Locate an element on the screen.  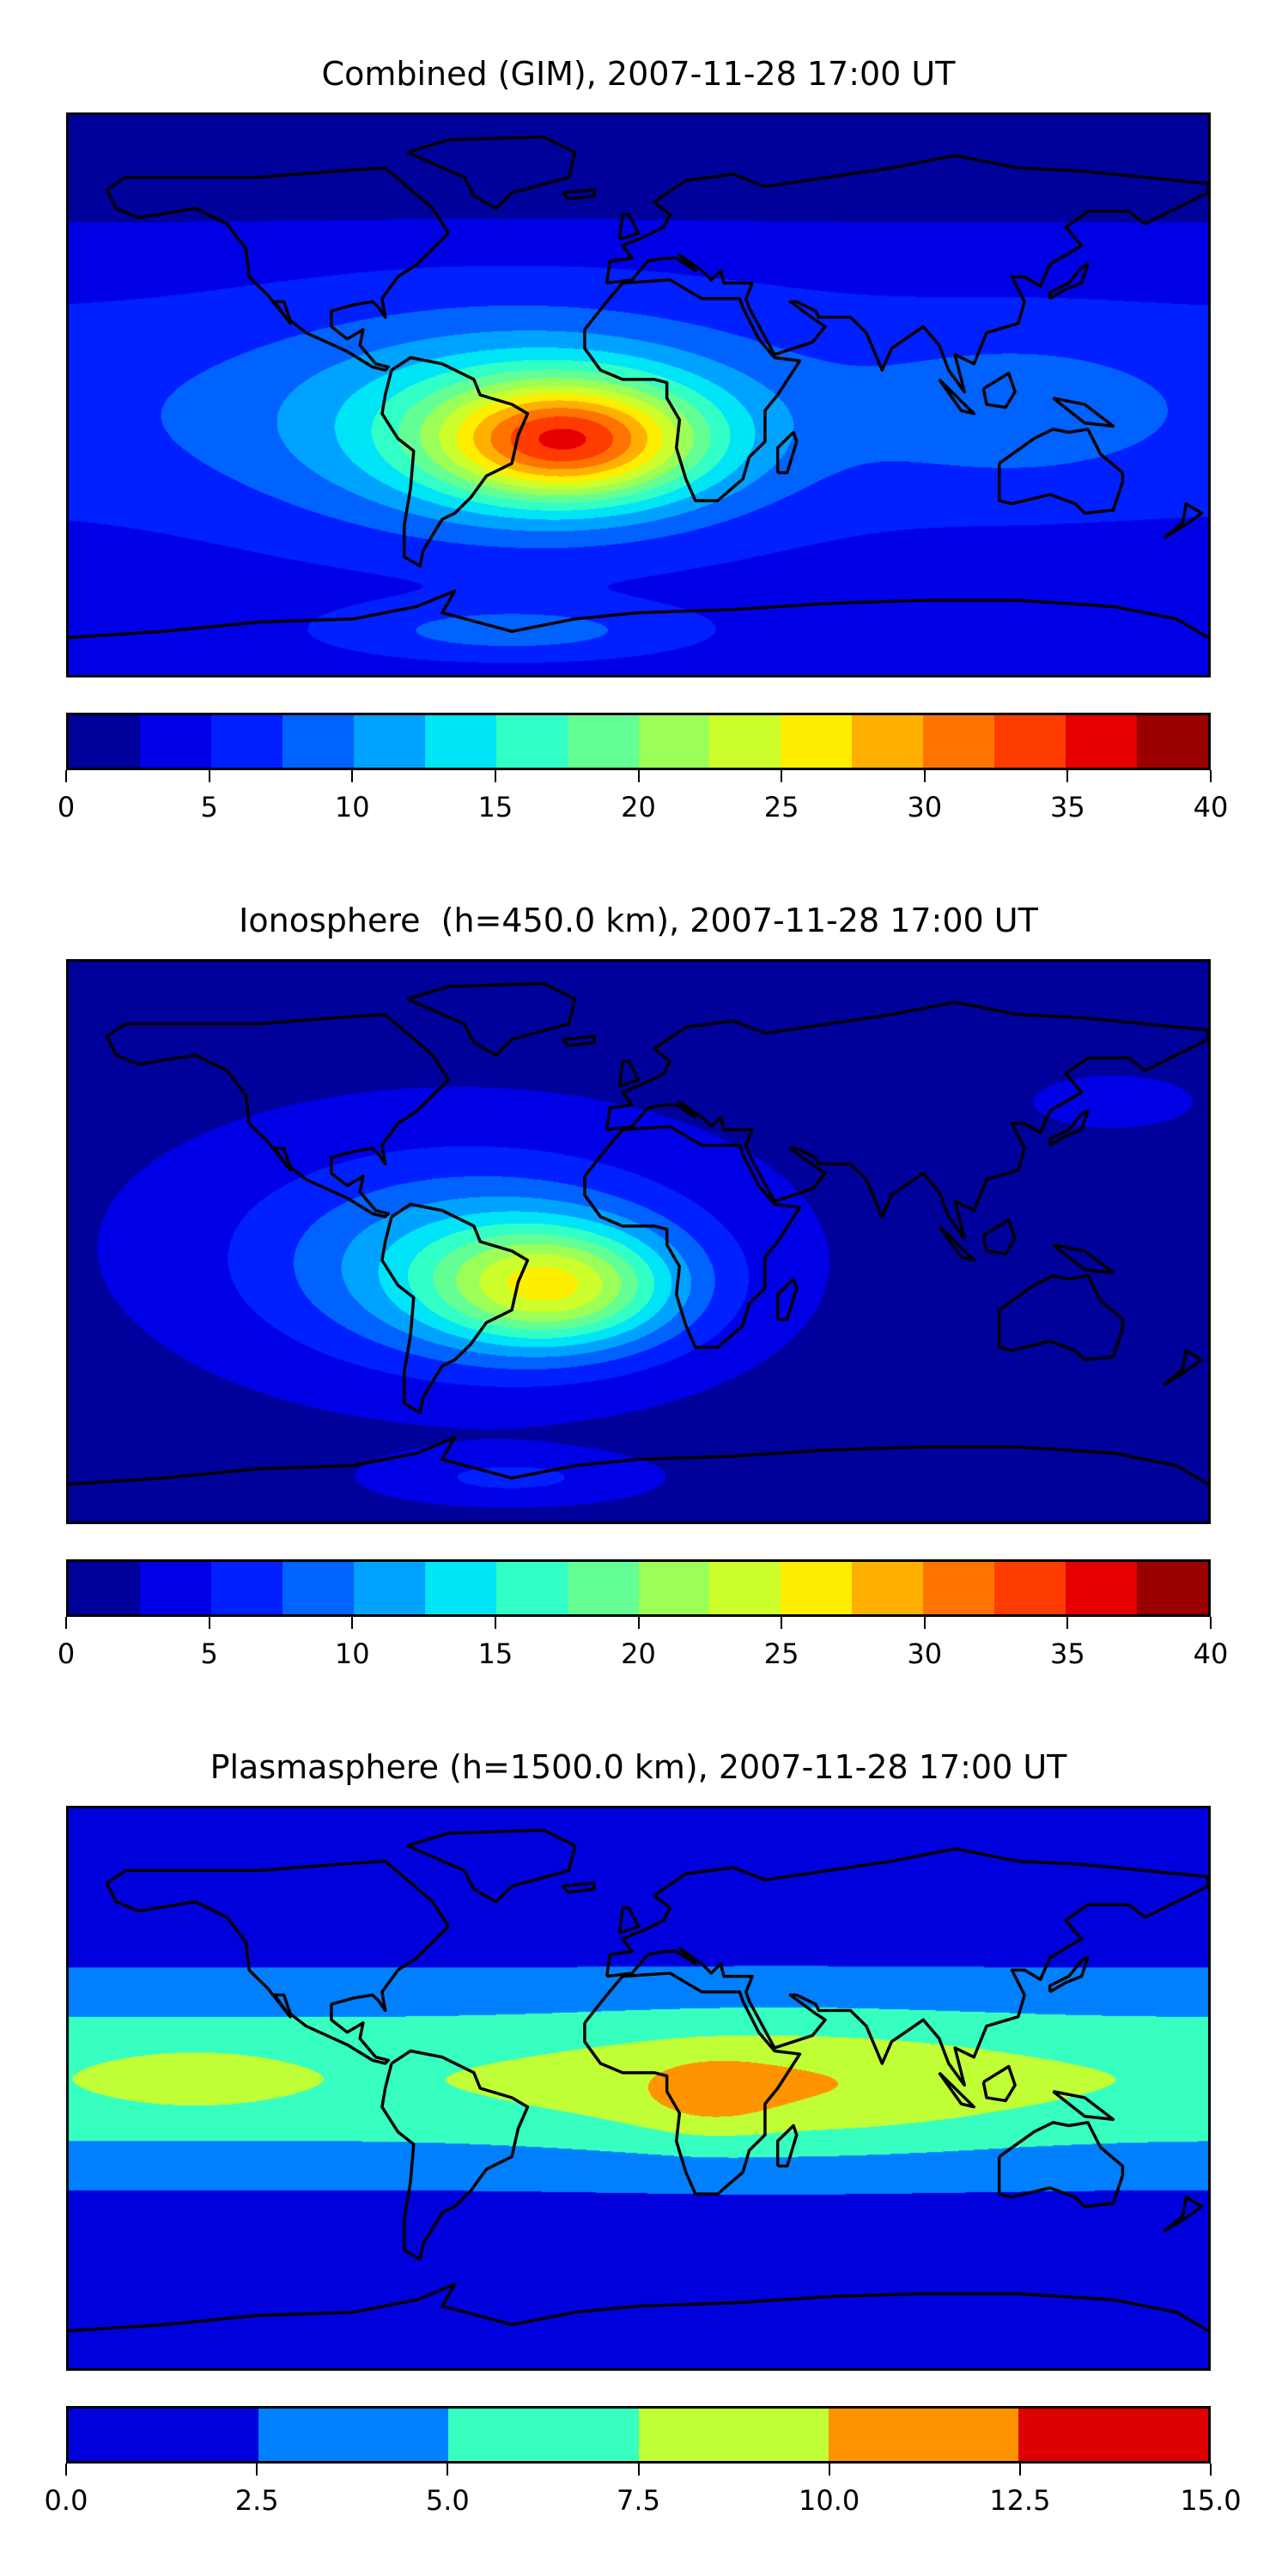
tick-label: 5 is located at coordinates (209, 1653).